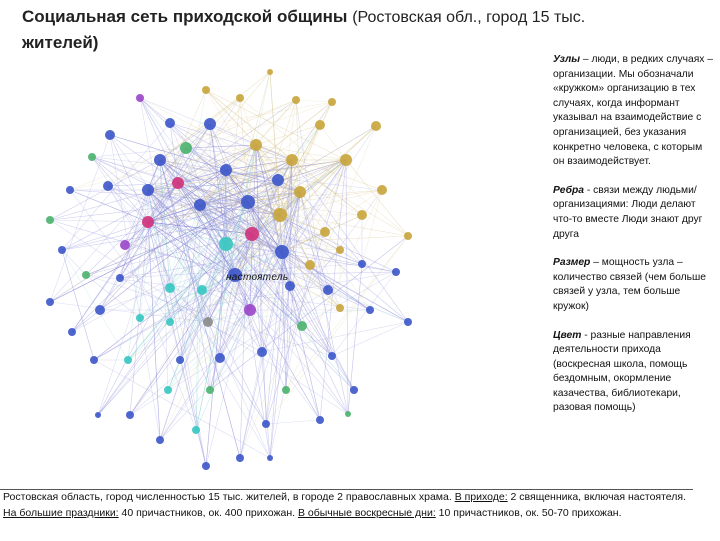  I want to click on rector-node-label: настоятель, so click(257, 277).